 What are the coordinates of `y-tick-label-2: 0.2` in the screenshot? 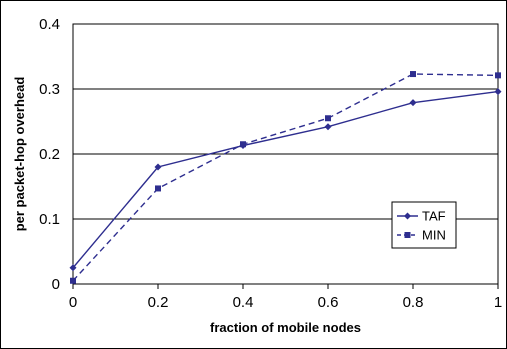 It's located at (49, 154).